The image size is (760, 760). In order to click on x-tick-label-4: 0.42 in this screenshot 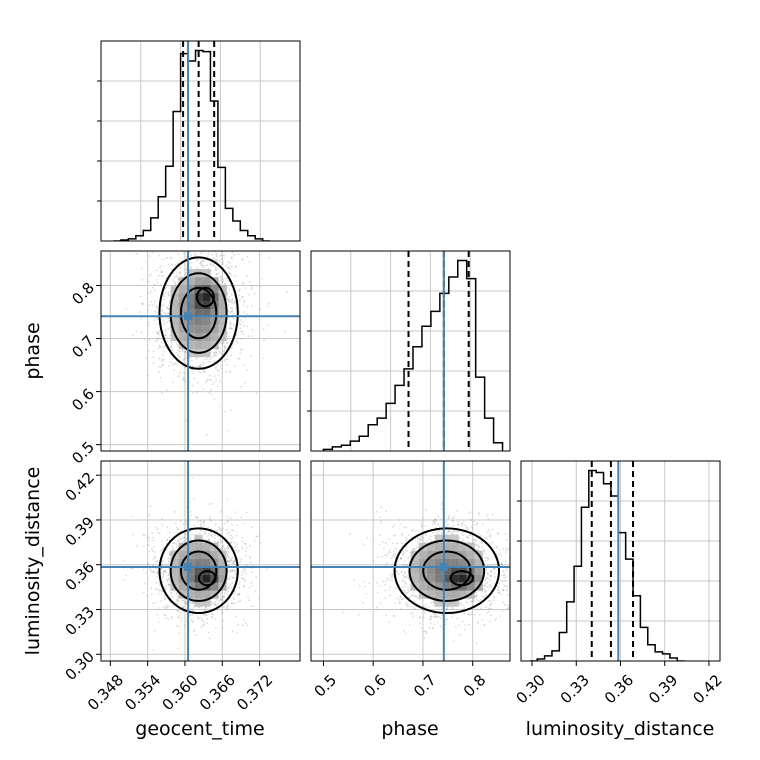, I will do `click(707, 689)`.